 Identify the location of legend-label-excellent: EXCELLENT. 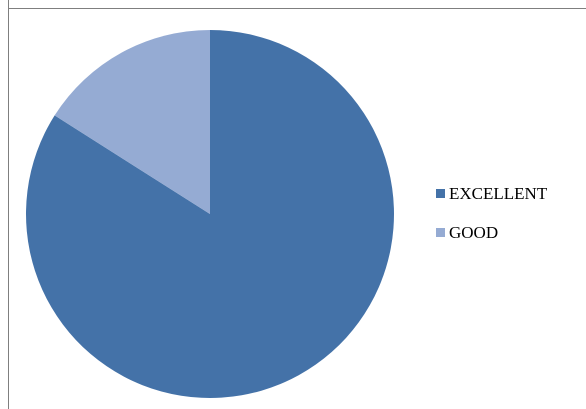
(498, 193).